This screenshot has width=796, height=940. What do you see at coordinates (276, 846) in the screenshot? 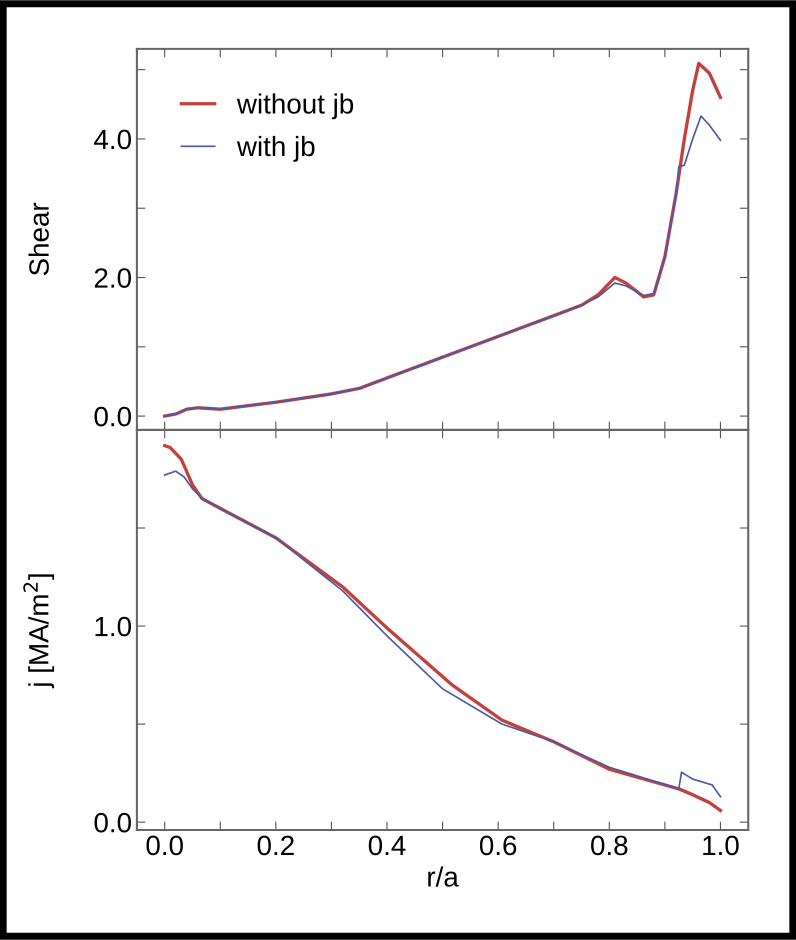
I see `x-tick-label: 0.2` at bounding box center [276, 846].